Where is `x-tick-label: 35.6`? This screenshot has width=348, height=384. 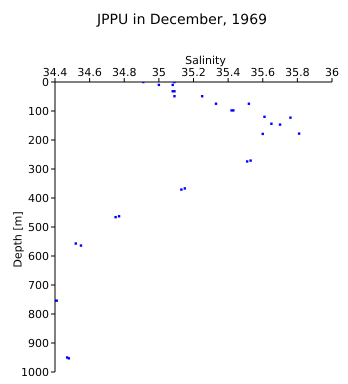 x-tick-label: 35.6 is located at coordinates (262, 72).